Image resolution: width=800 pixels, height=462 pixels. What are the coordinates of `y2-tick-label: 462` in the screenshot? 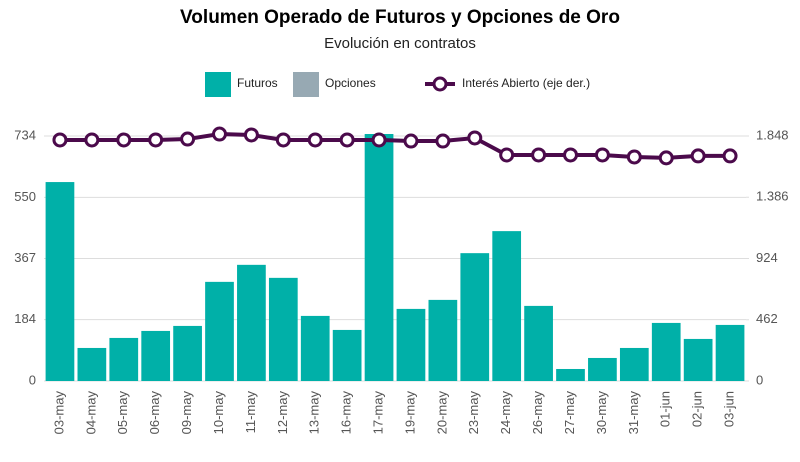 It's located at (767, 318).